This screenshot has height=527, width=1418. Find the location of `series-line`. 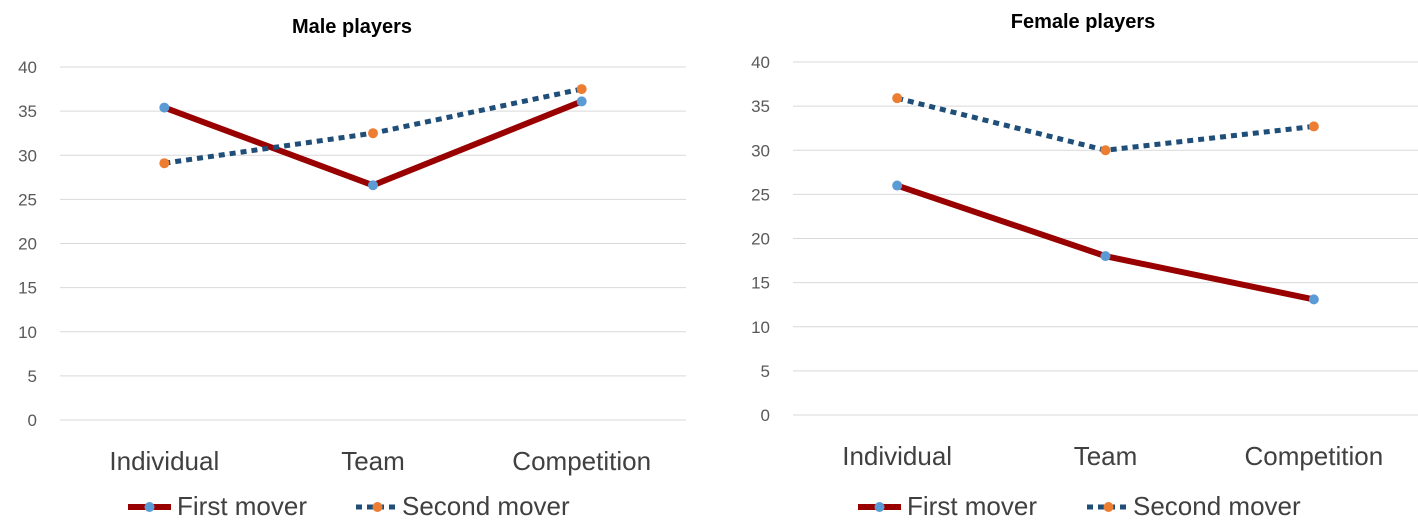

series-line is located at coordinates (373, 143).